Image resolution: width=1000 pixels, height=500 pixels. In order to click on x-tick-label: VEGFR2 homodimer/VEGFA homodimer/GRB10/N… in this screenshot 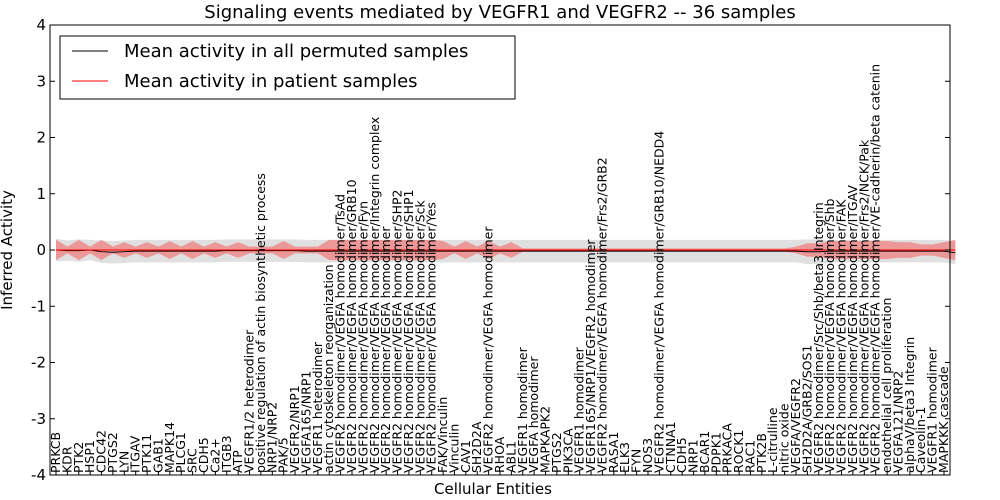, I will do `click(658, 302)`.